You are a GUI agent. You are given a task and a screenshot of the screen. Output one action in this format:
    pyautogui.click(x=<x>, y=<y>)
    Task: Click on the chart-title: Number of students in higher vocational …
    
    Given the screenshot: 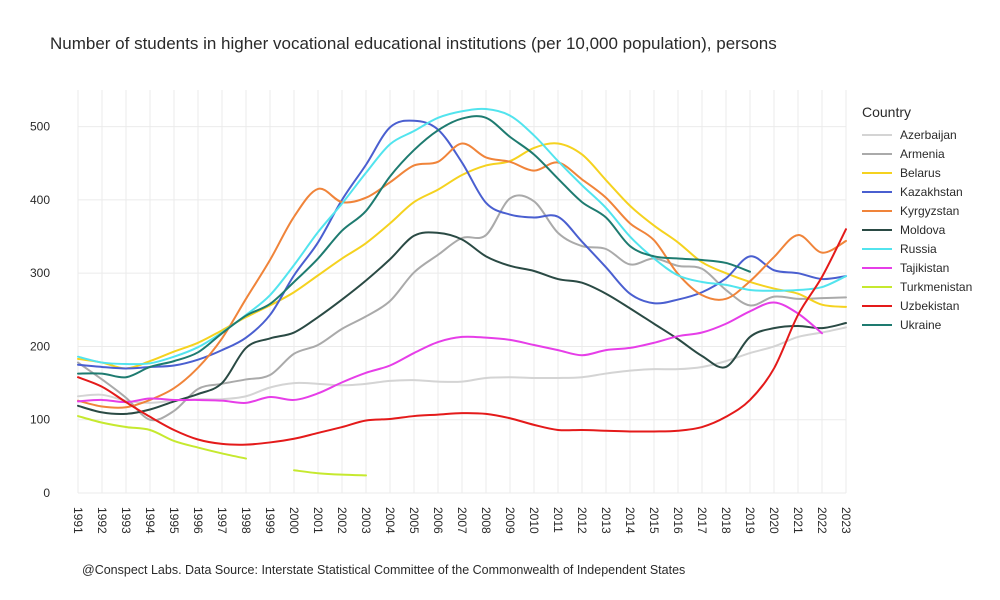 What is the action you would take?
    pyautogui.click(x=413, y=43)
    